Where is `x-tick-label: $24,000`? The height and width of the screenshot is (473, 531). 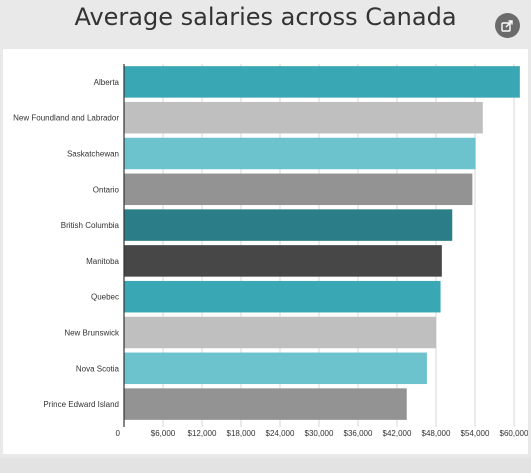 x-tick-label: $24,000 is located at coordinates (280, 433).